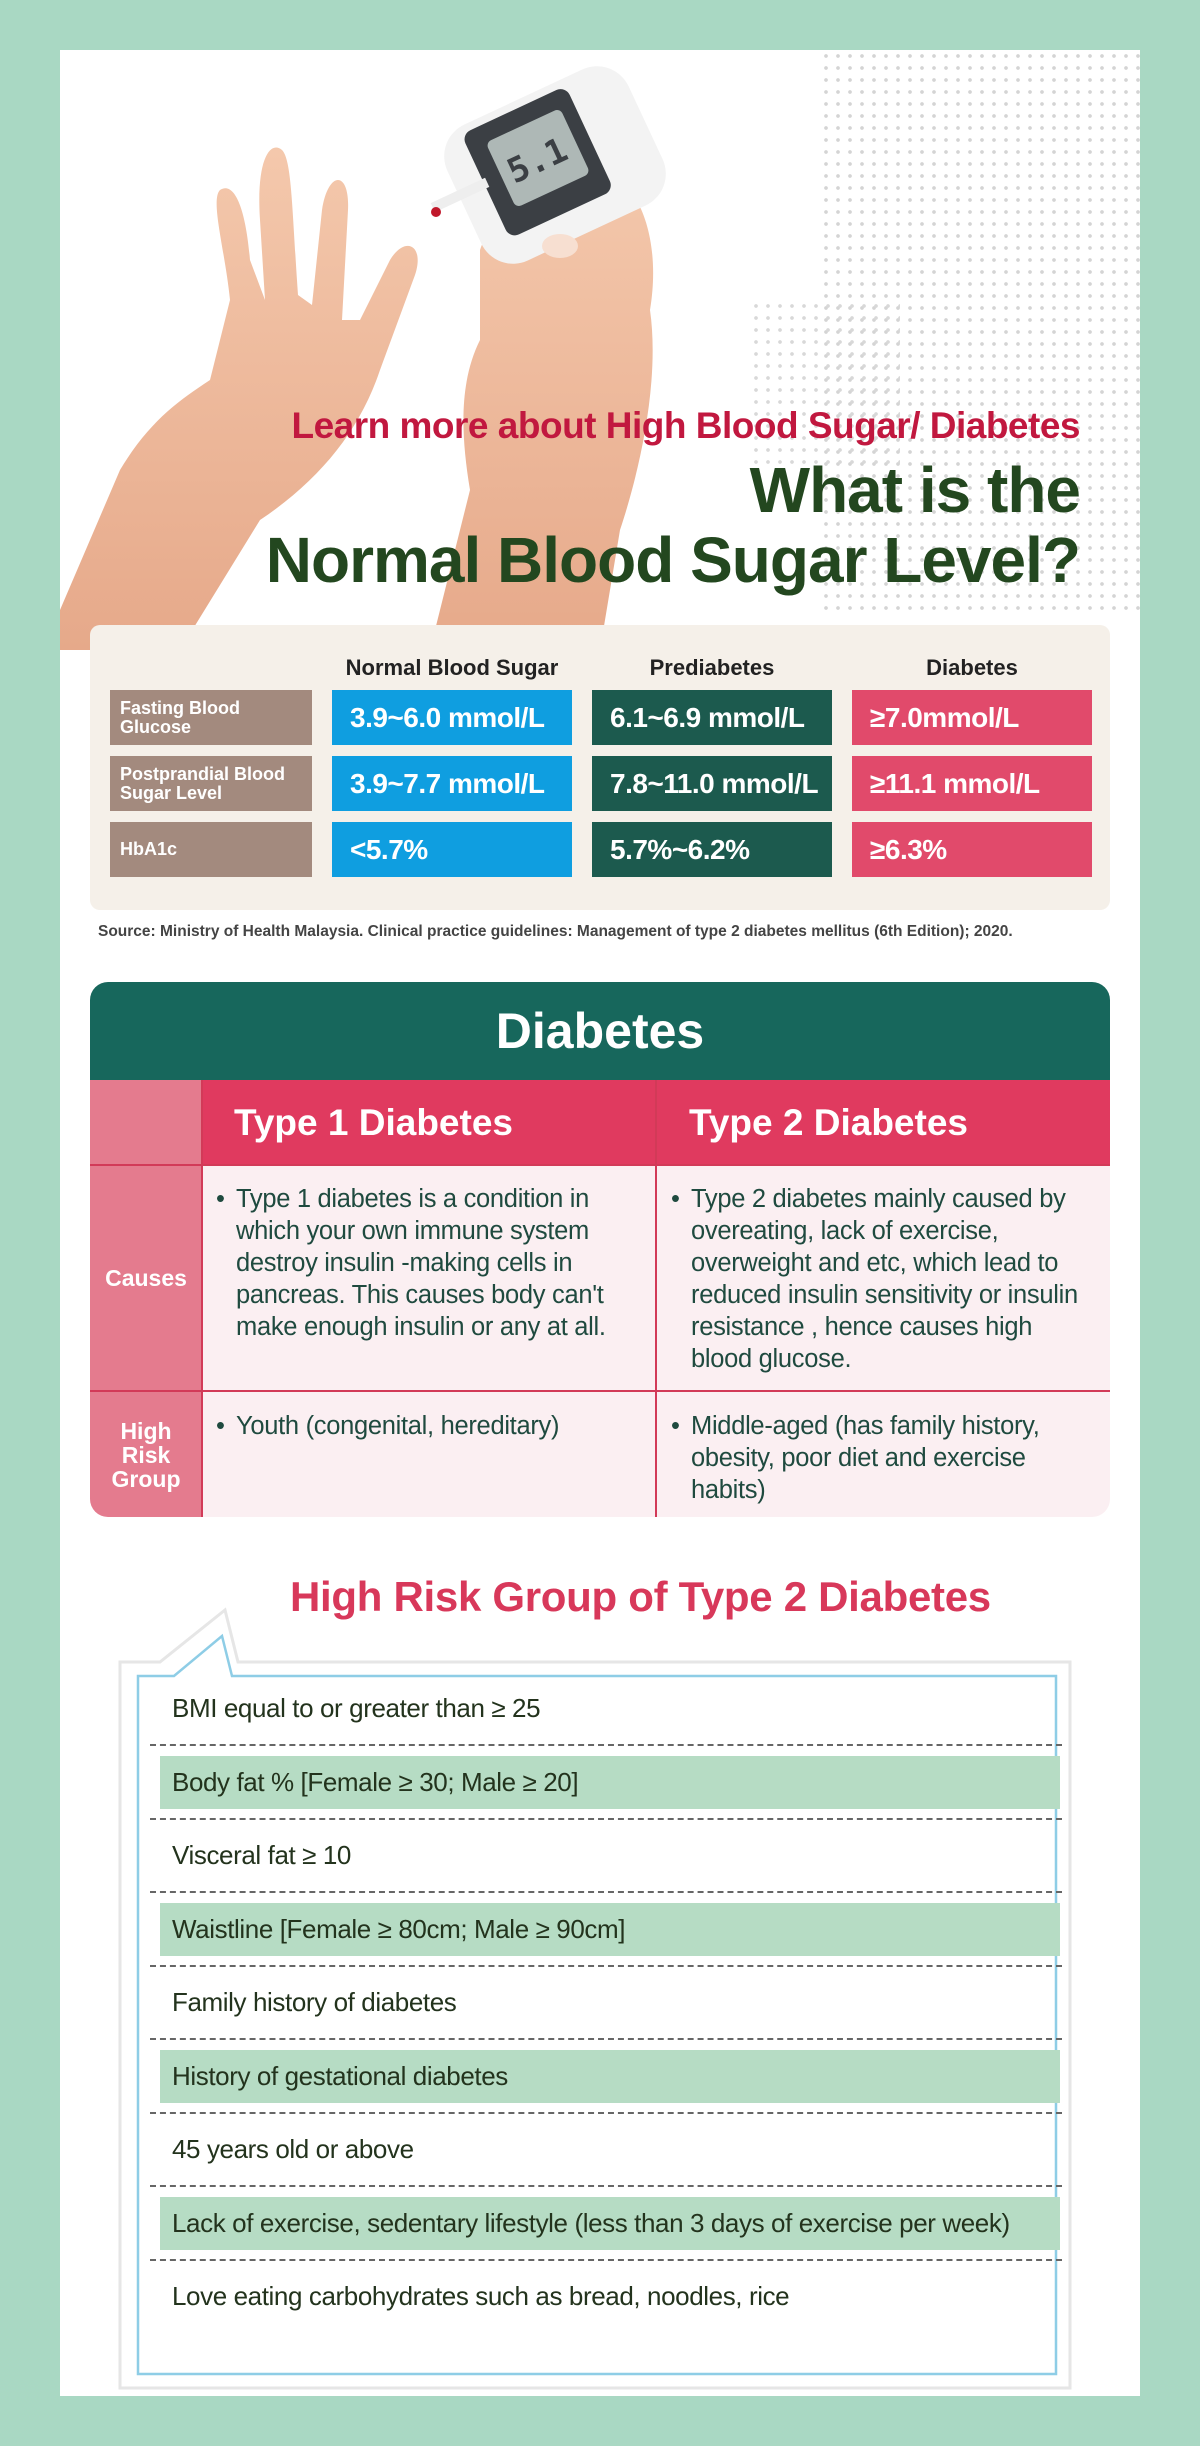  I want to click on column-header-prediabetes: Prediabetes, so click(712, 667).